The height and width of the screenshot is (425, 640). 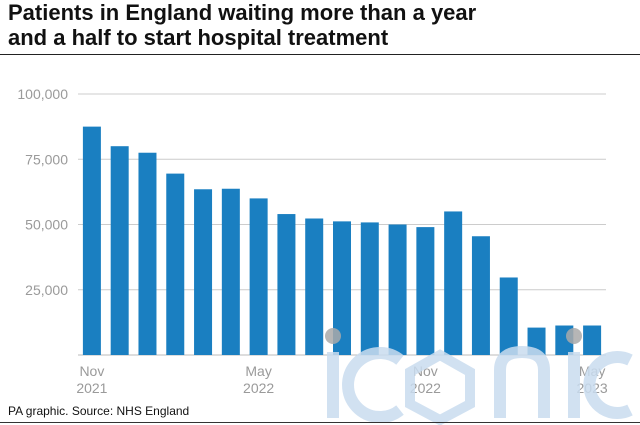 I want to click on y-tick-label: 100,000, so click(x=42, y=94).